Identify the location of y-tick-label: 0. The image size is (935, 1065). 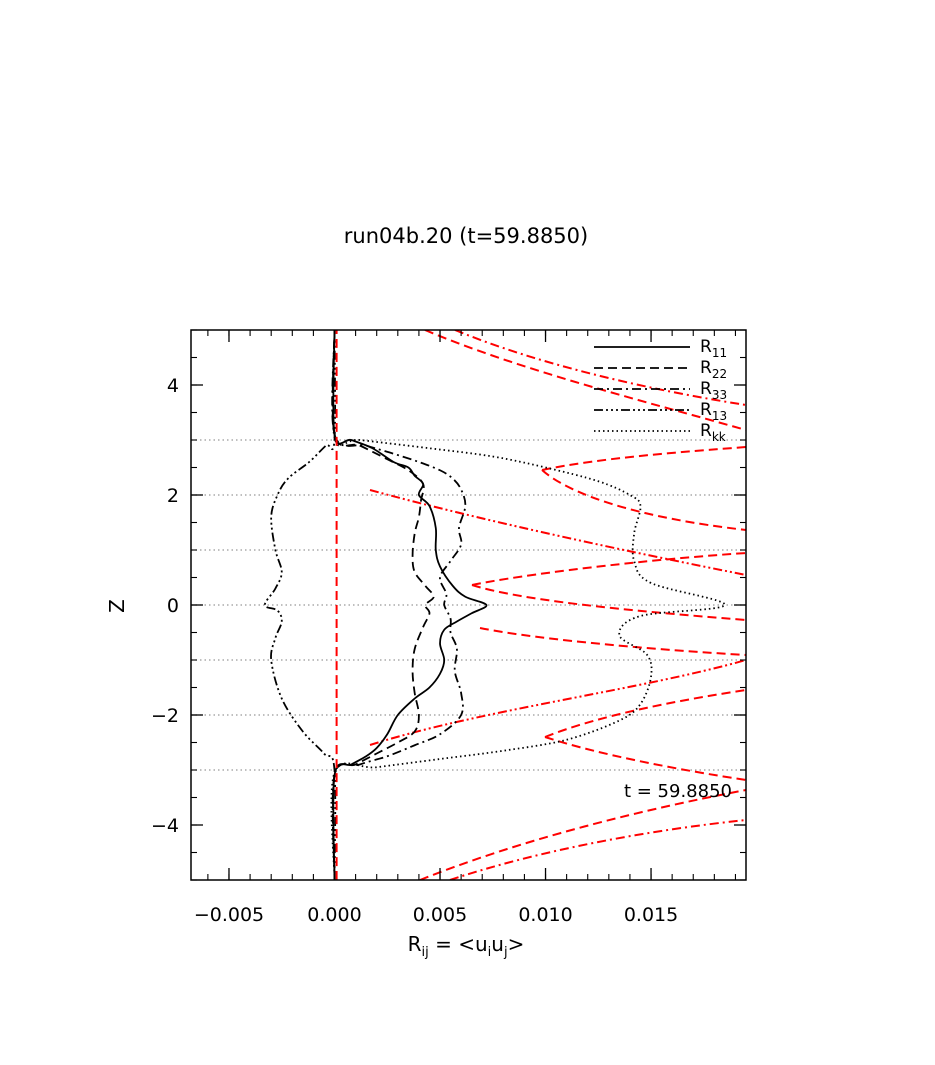
(173, 606).